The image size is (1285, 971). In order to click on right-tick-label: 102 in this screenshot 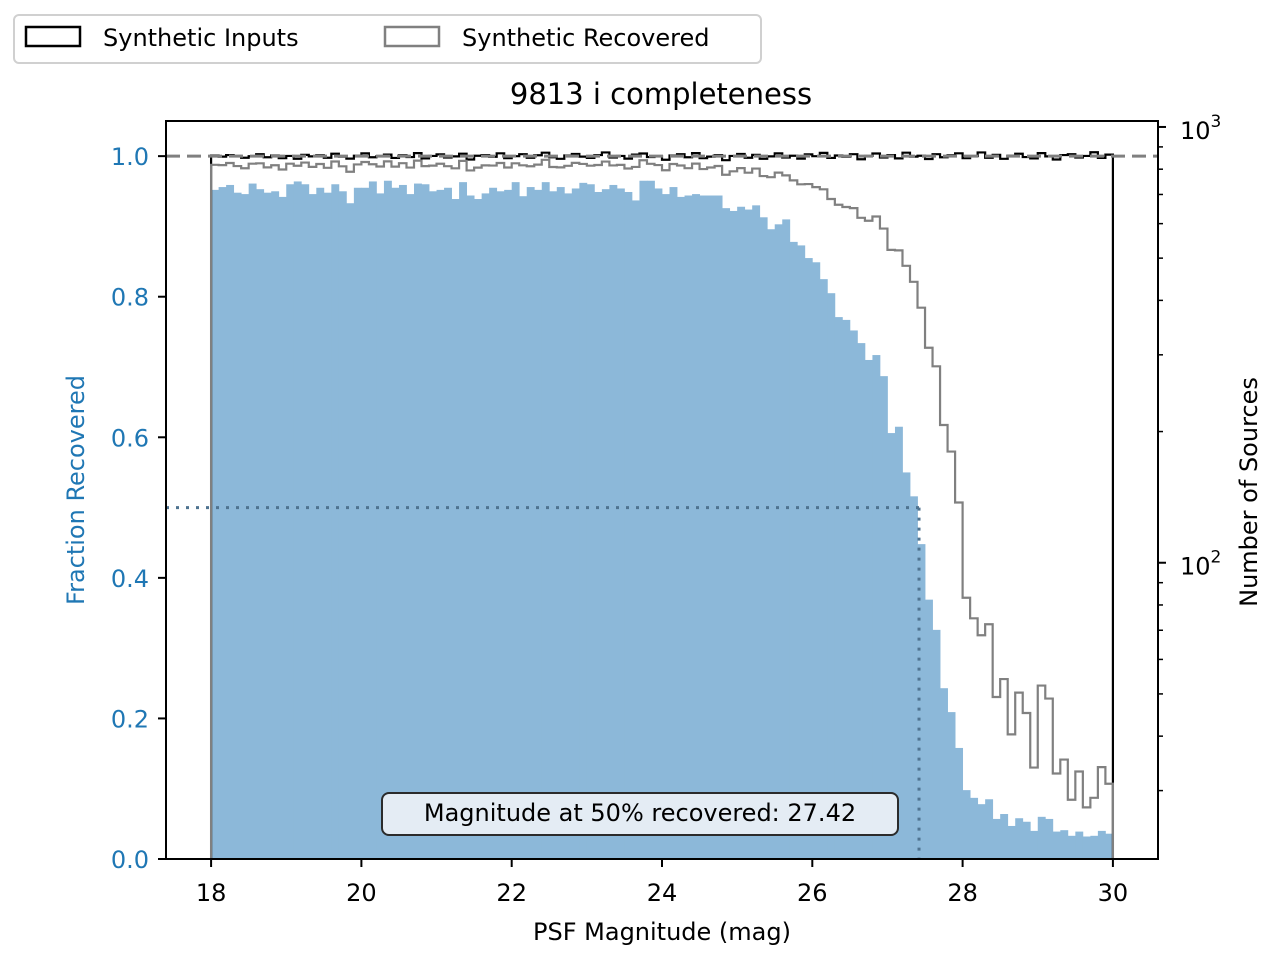, I will do `click(1200, 564)`.